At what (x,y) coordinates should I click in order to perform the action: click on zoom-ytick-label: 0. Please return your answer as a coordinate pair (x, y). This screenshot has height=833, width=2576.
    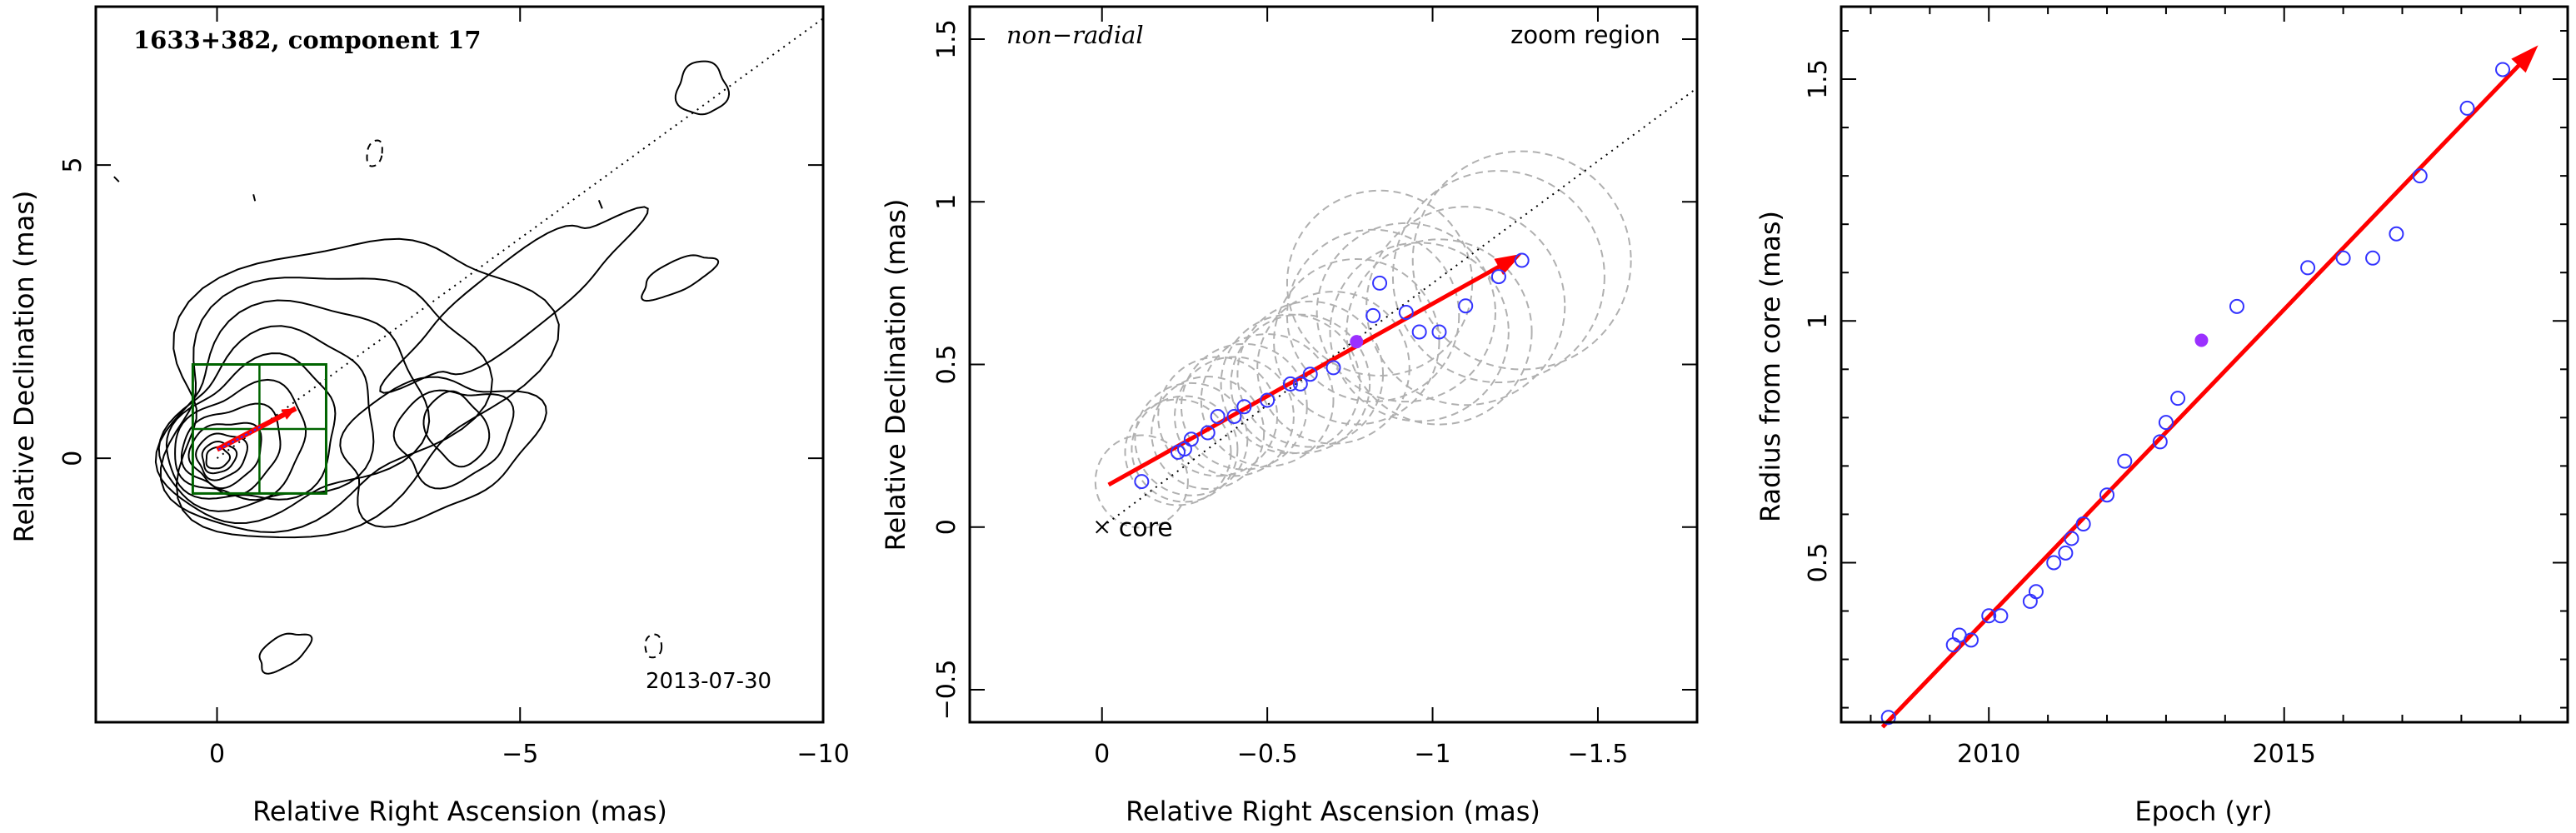
    Looking at the image, I should click on (946, 527).